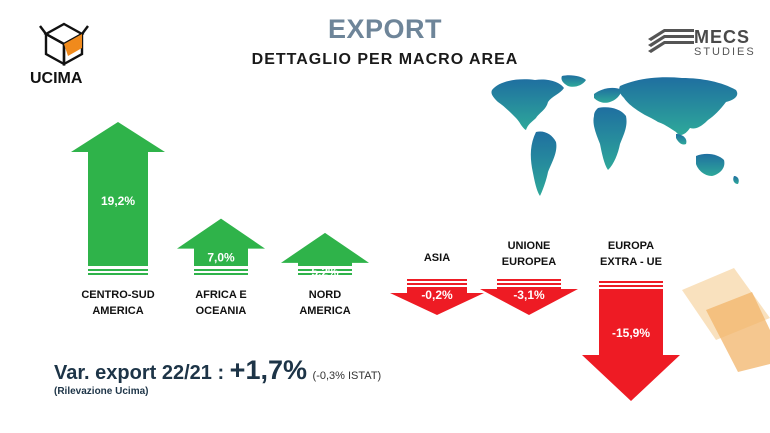 The width and height of the screenshot is (770, 433). I want to click on data-label: 7,0%, so click(221, 258).